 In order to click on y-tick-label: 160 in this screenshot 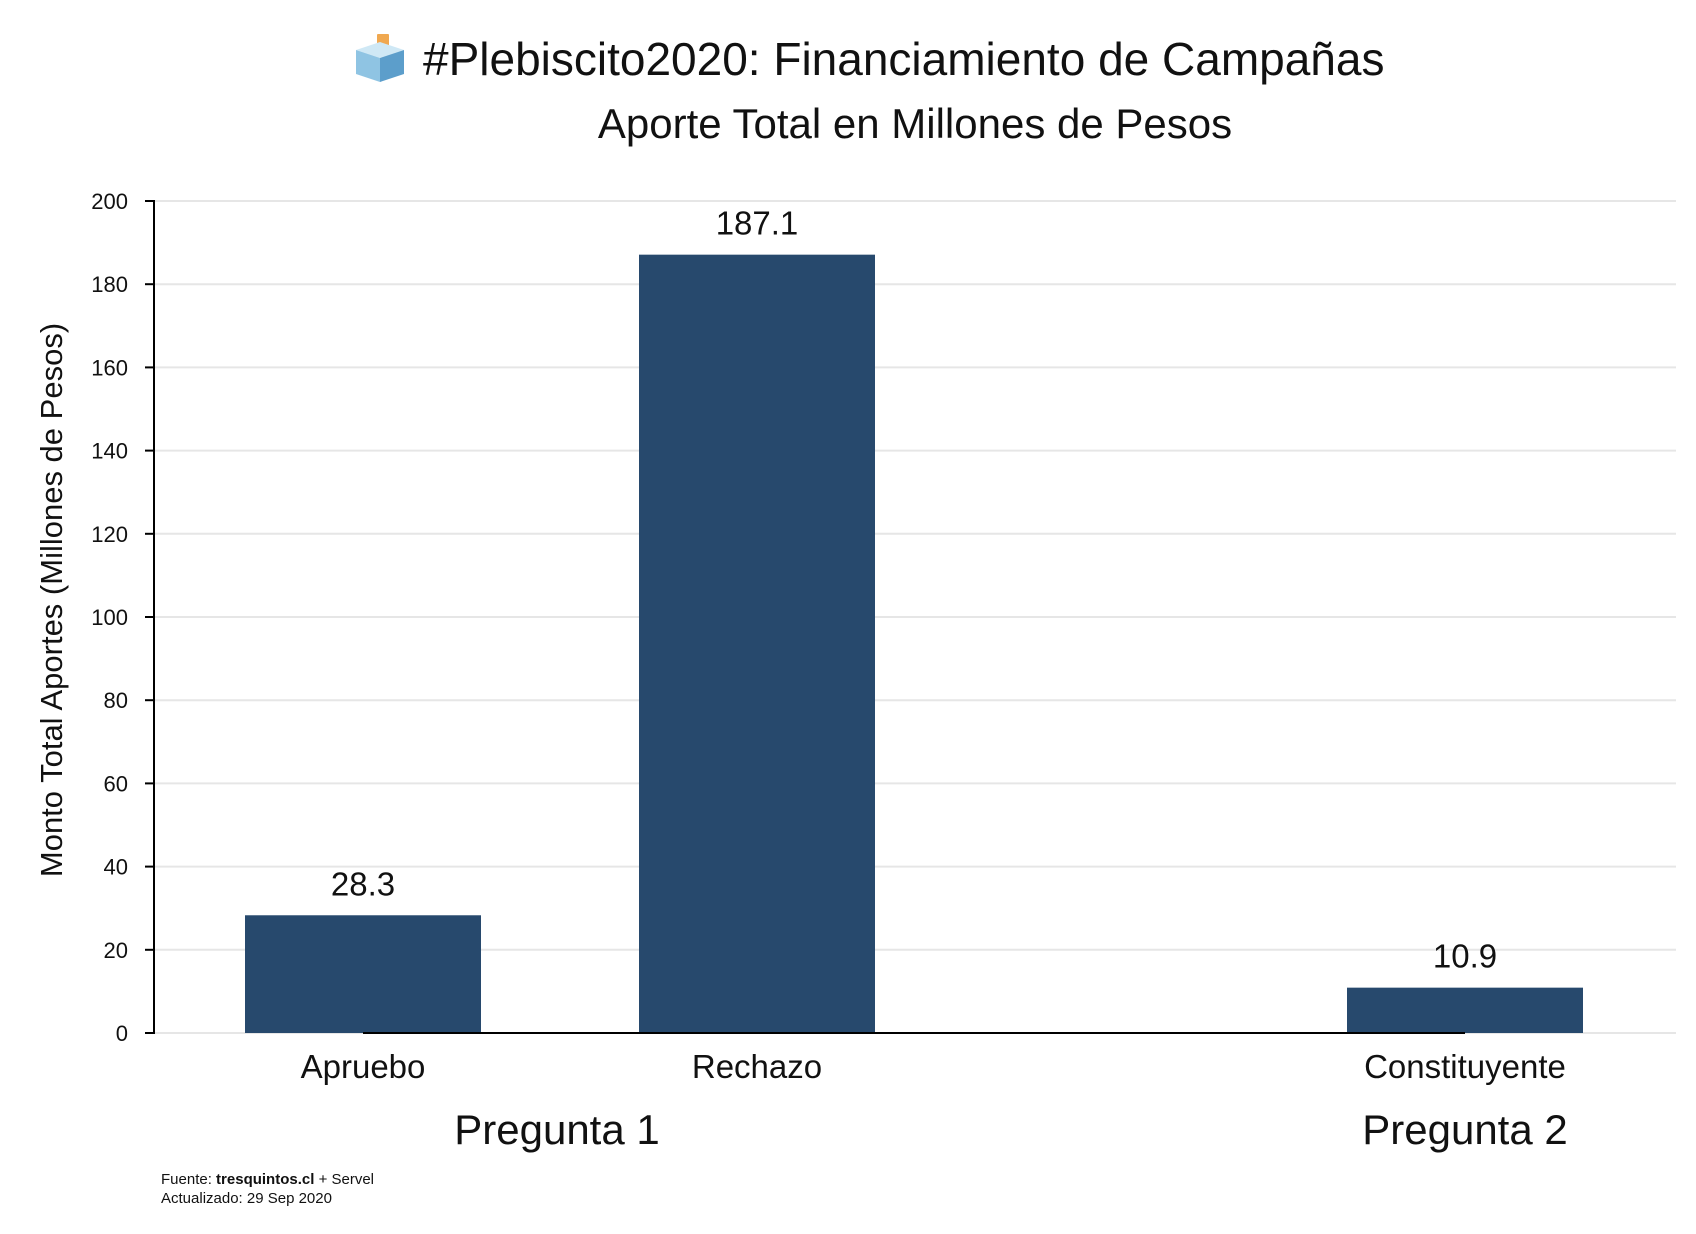, I will do `click(109, 367)`.